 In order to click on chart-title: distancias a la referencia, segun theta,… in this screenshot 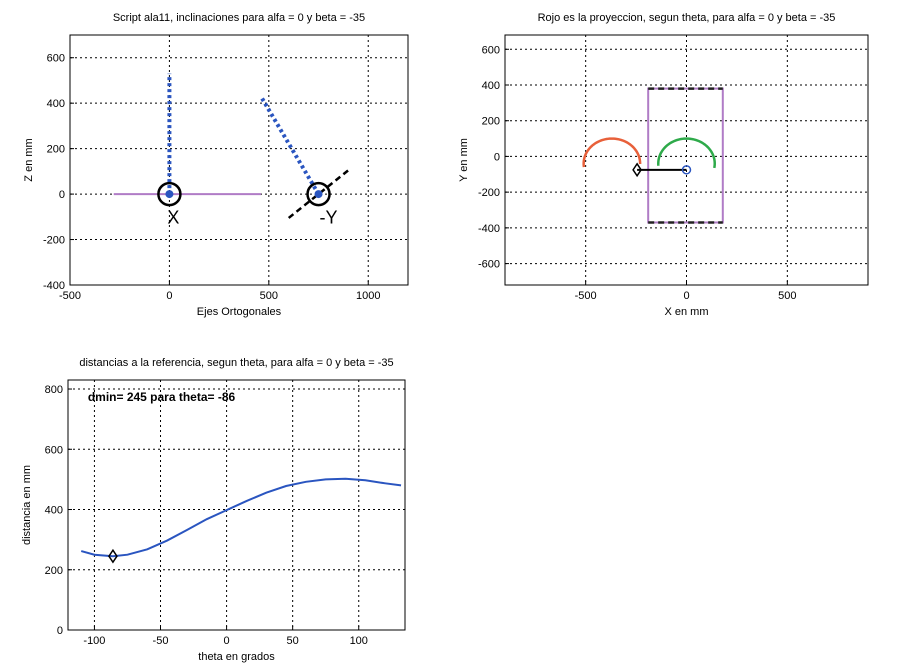, I will do `click(236, 363)`.